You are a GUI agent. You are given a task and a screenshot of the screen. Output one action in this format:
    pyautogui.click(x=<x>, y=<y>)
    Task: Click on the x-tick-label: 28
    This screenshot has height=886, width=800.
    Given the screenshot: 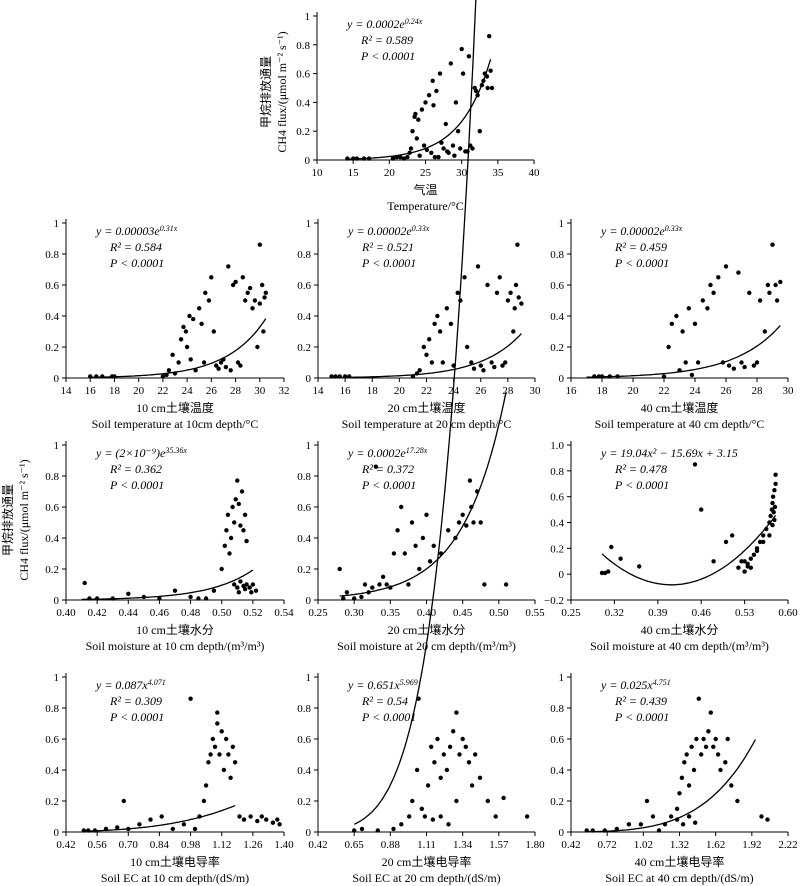 What is the action you would take?
    pyautogui.click(x=236, y=391)
    